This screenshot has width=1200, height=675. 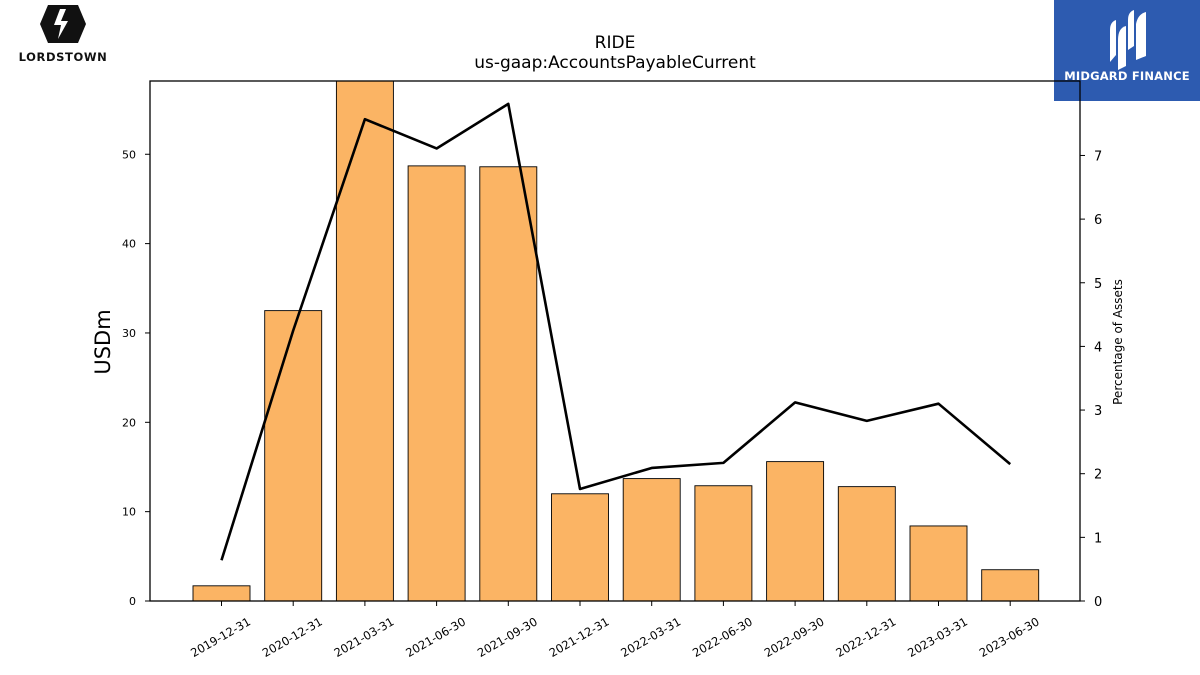 What do you see at coordinates (292, 637) in the screenshot?
I see `x-tick-label: 2020-12-31` at bounding box center [292, 637].